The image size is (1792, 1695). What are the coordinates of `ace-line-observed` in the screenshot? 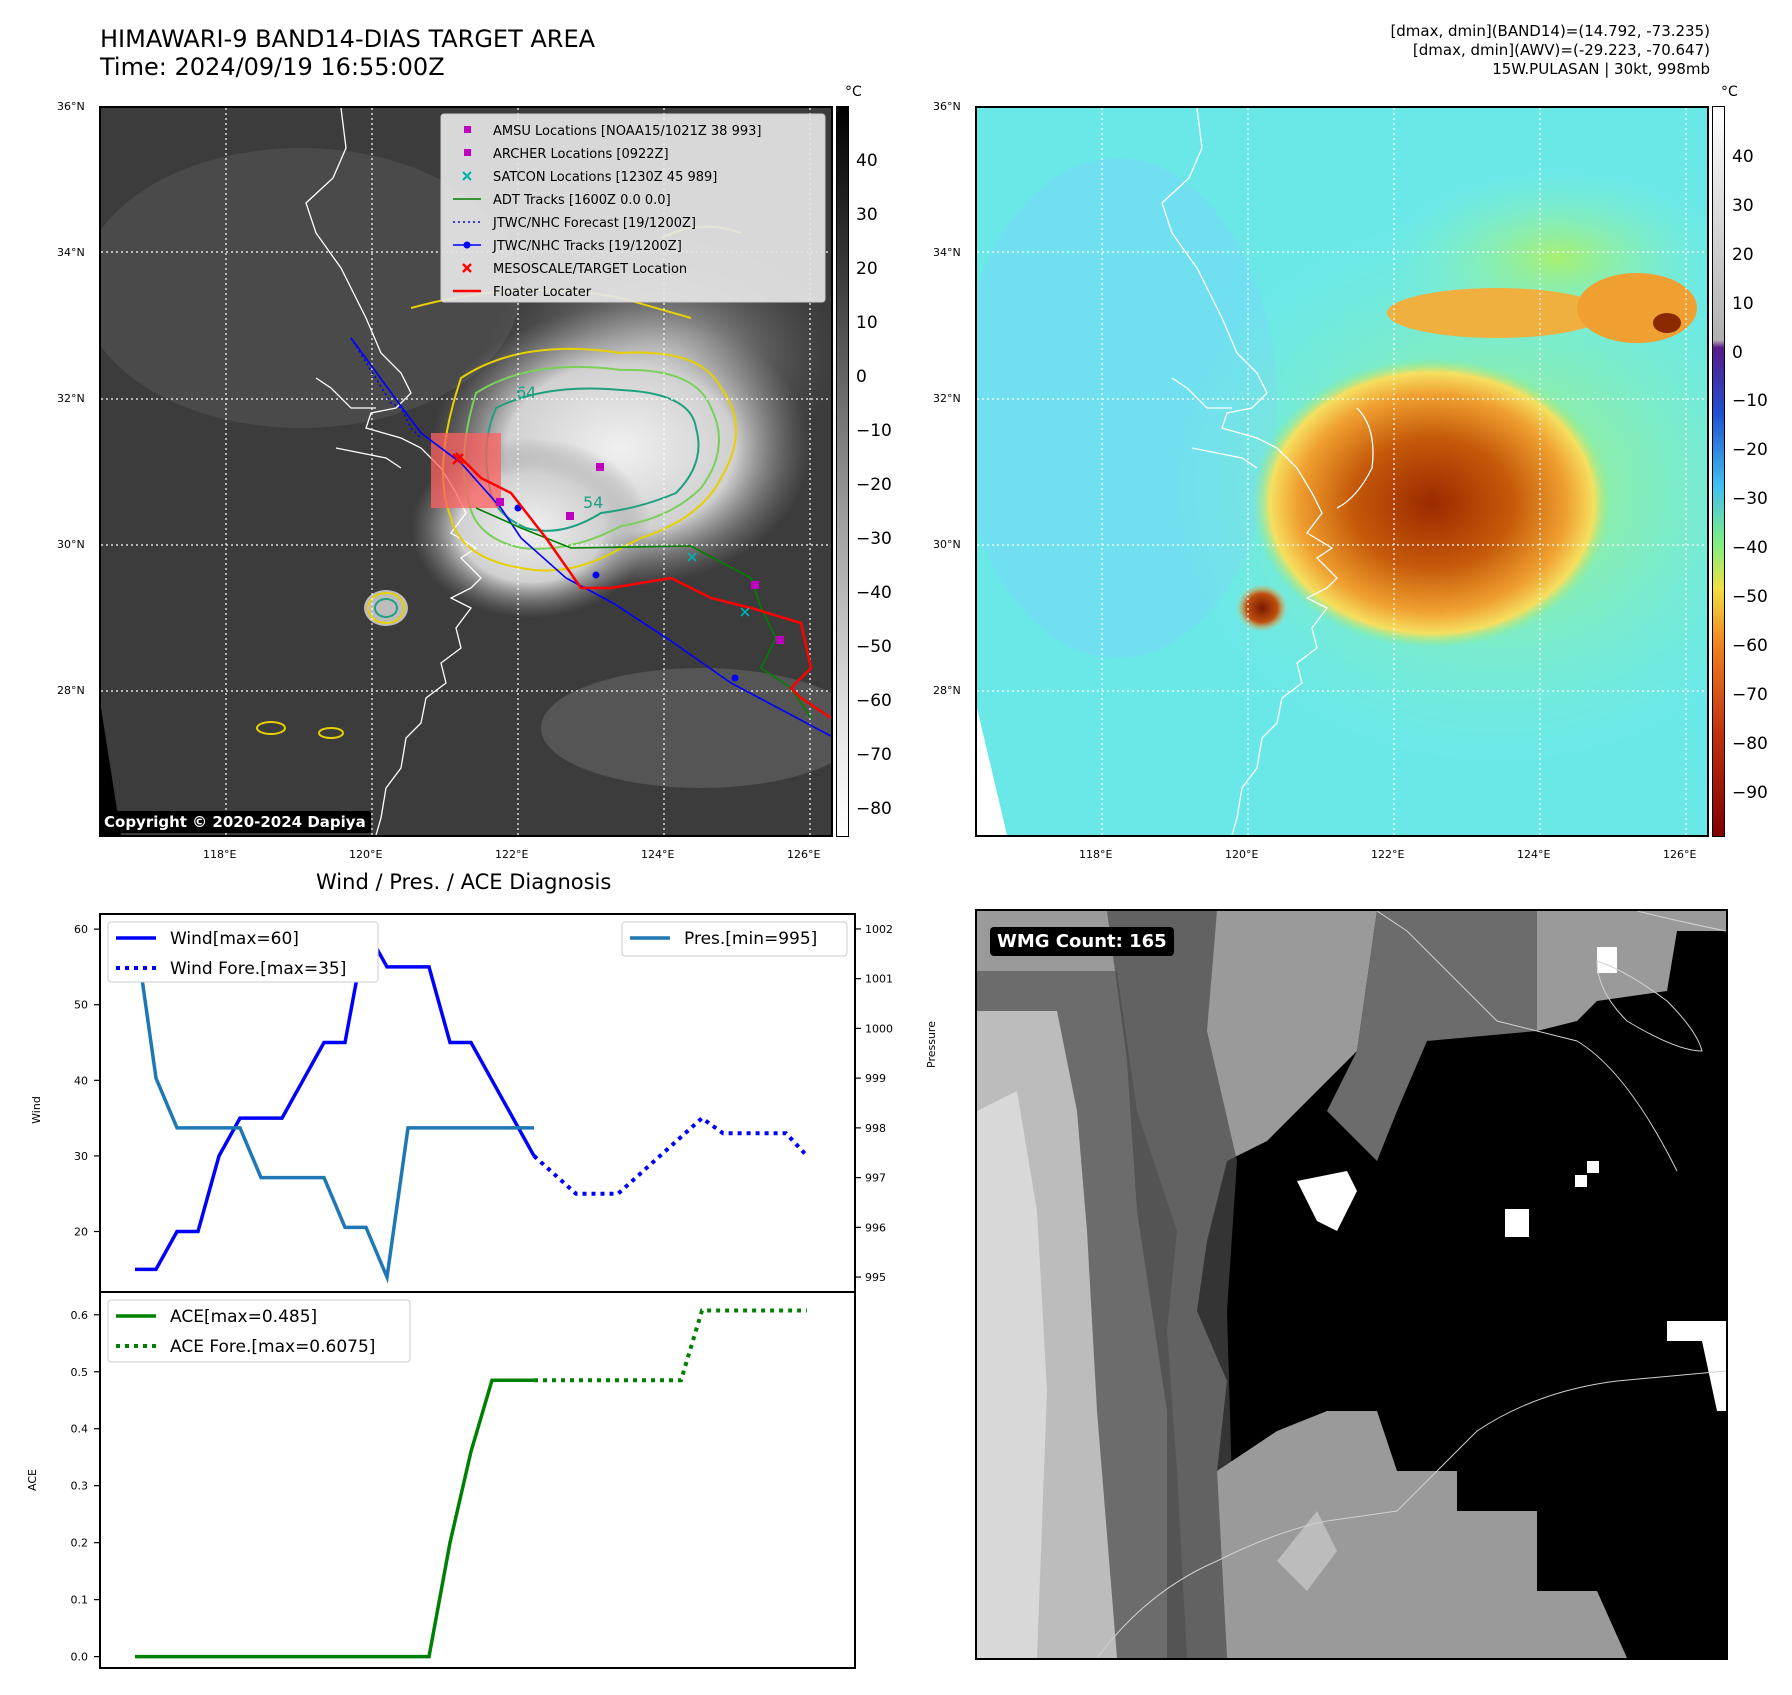 It's located at (334, 1518).